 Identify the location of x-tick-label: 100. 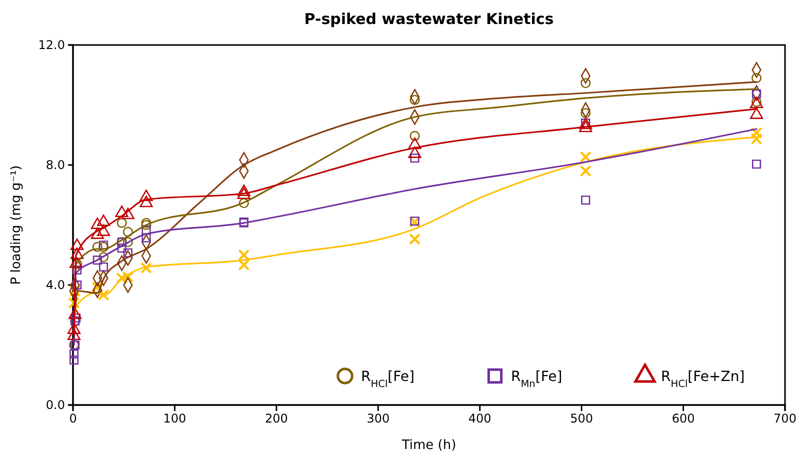
(174, 419).